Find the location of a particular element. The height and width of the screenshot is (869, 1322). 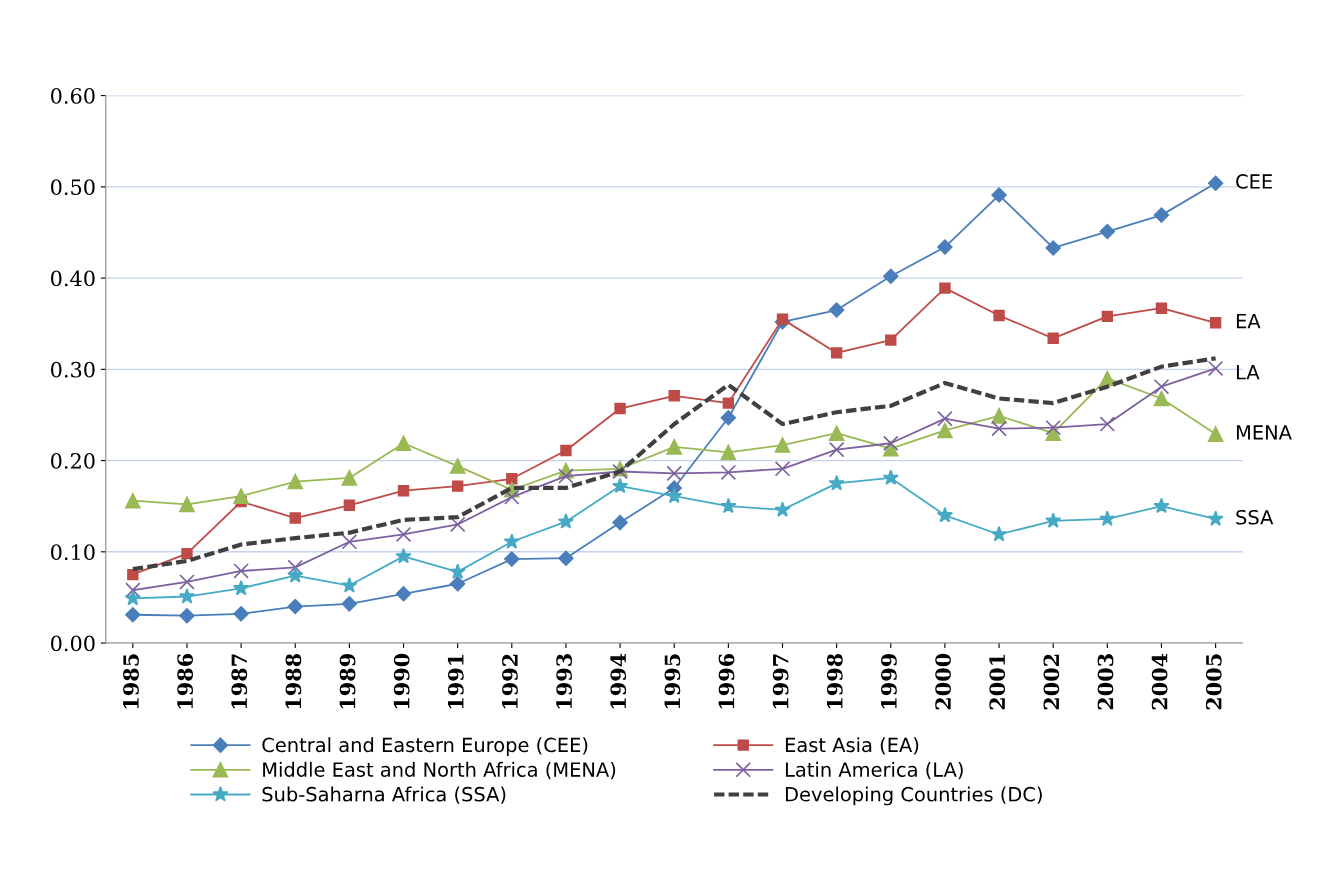

legend-label: Middle East and North Africa (MENA) is located at coordinates (439, 770).